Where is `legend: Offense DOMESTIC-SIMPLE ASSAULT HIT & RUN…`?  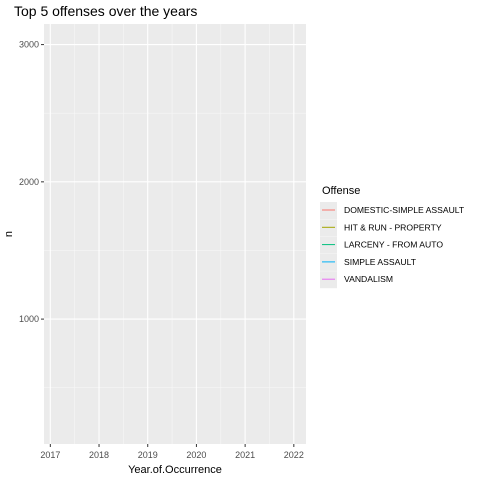
legend: Offense DOMESTIC-SIMPLE ASSAULT HIT & RUN… is located at coordinates (392, 236).